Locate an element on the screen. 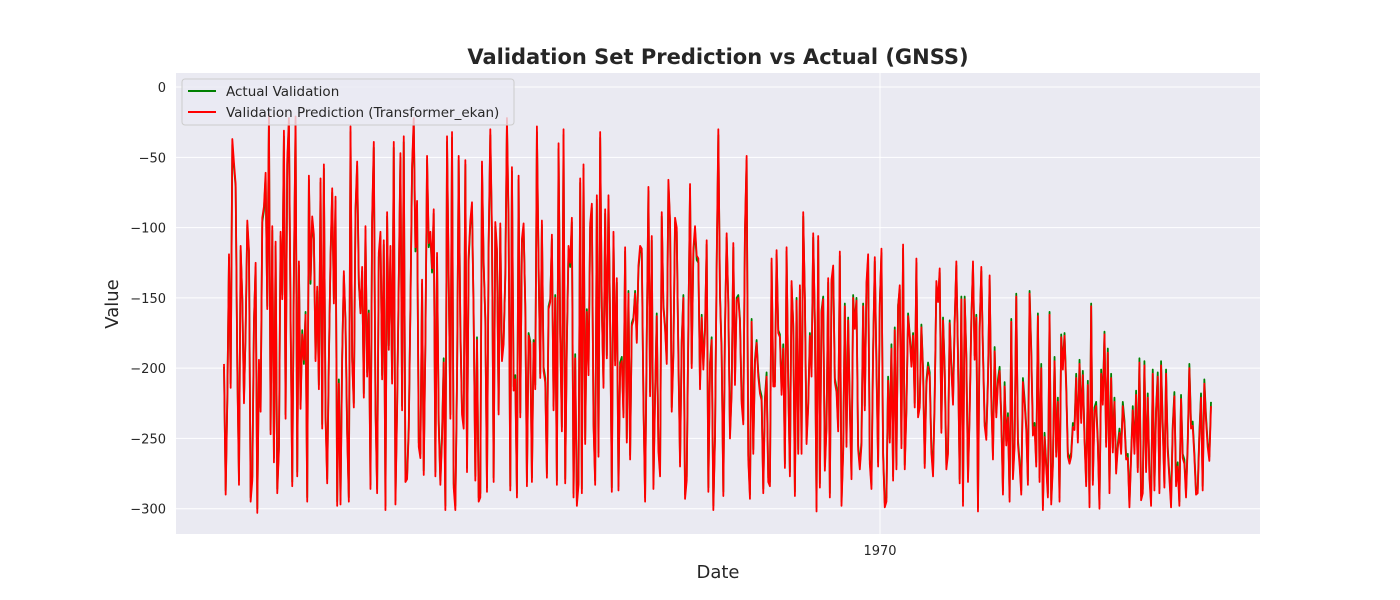 The height and width of the screenshot is (600, 1400). y-axis-ticks: 0 −50 −100 −150 −200 −250 −300 is located at coordinates (148, 299).